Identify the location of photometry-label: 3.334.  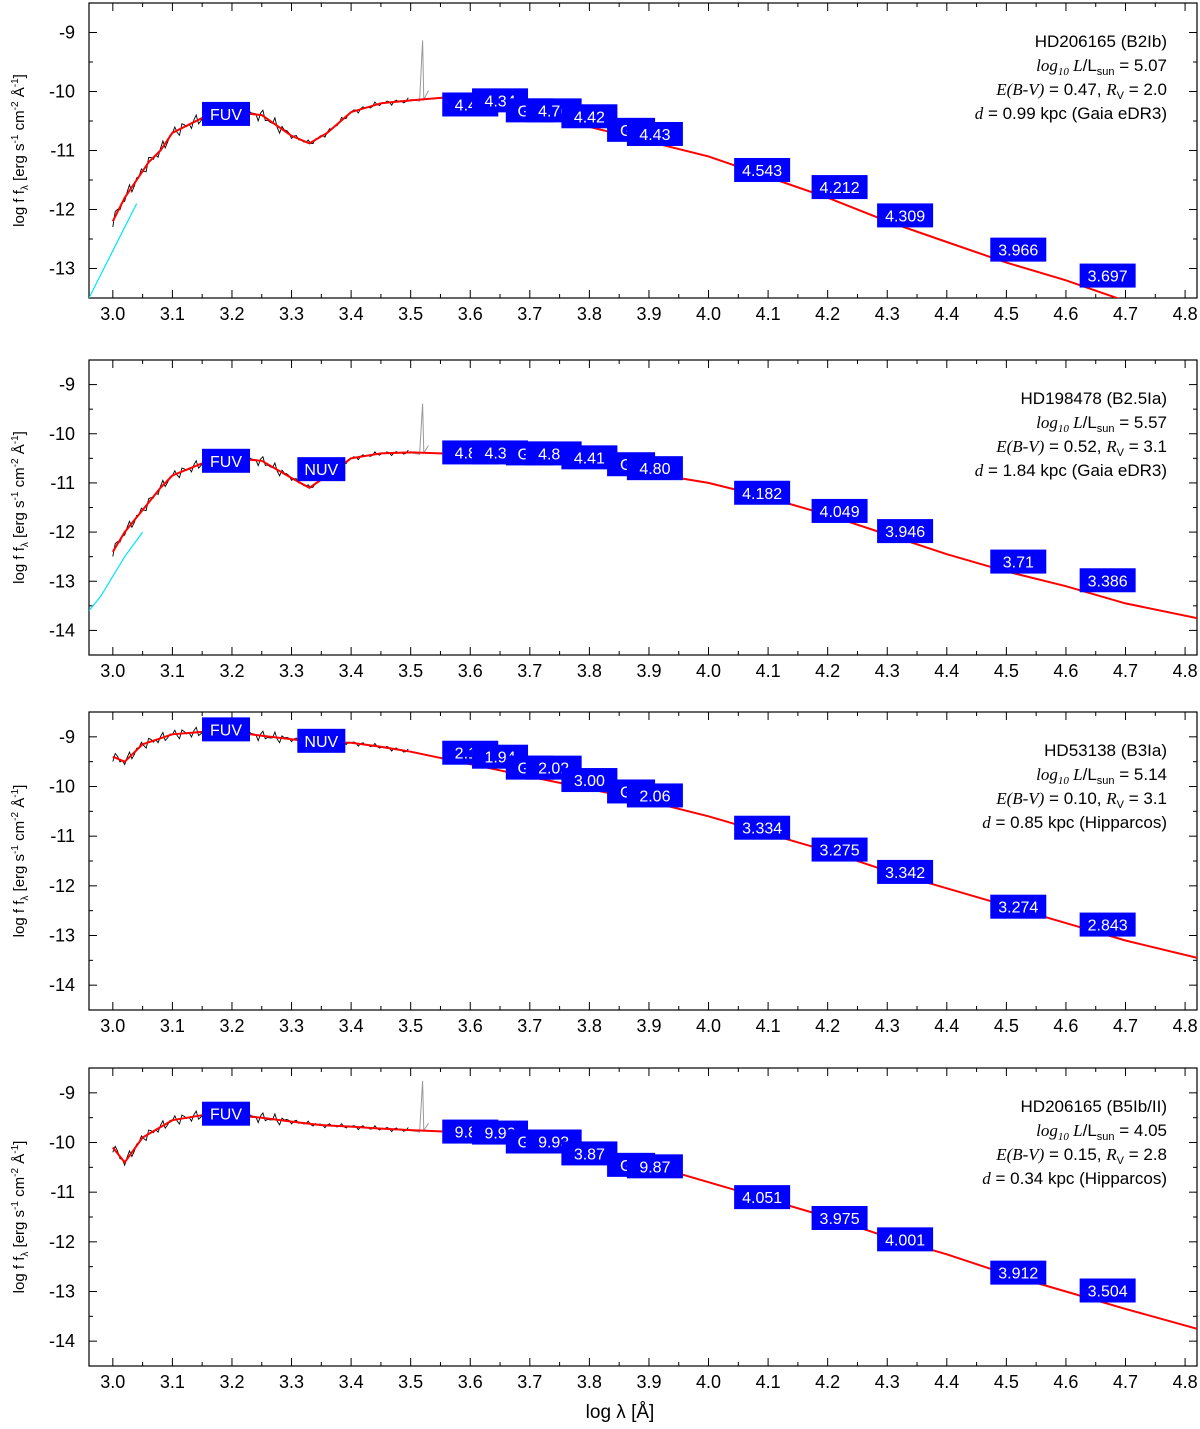
(762, 829).